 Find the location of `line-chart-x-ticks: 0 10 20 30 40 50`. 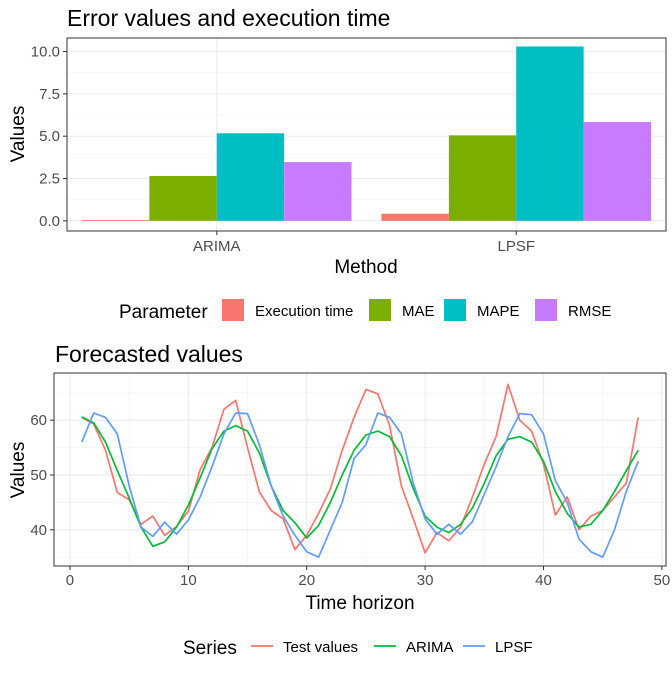

line-chart-x-ticks: 0 10 20 30 40 50 is located at coordinates (368, 577).